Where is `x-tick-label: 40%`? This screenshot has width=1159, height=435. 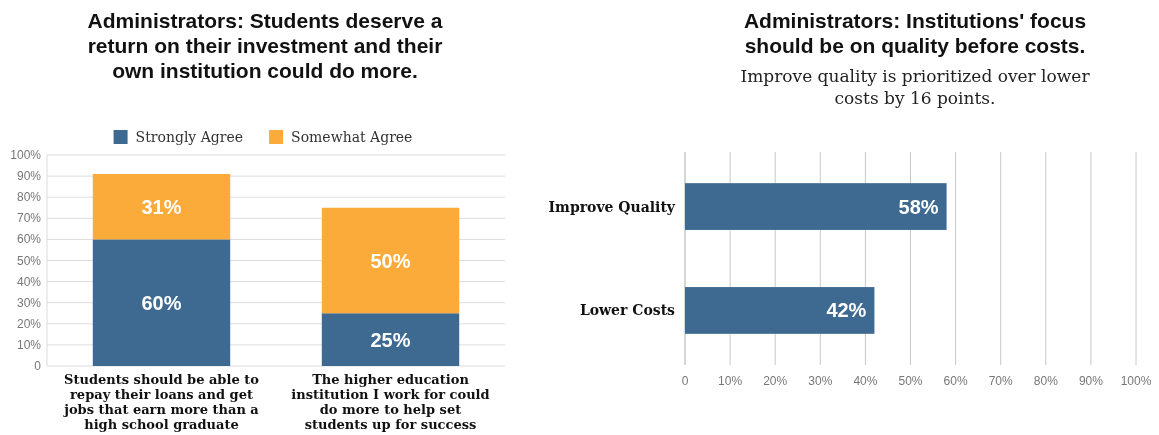 x-tick-label: 40% is located at coordinates (865, 381).